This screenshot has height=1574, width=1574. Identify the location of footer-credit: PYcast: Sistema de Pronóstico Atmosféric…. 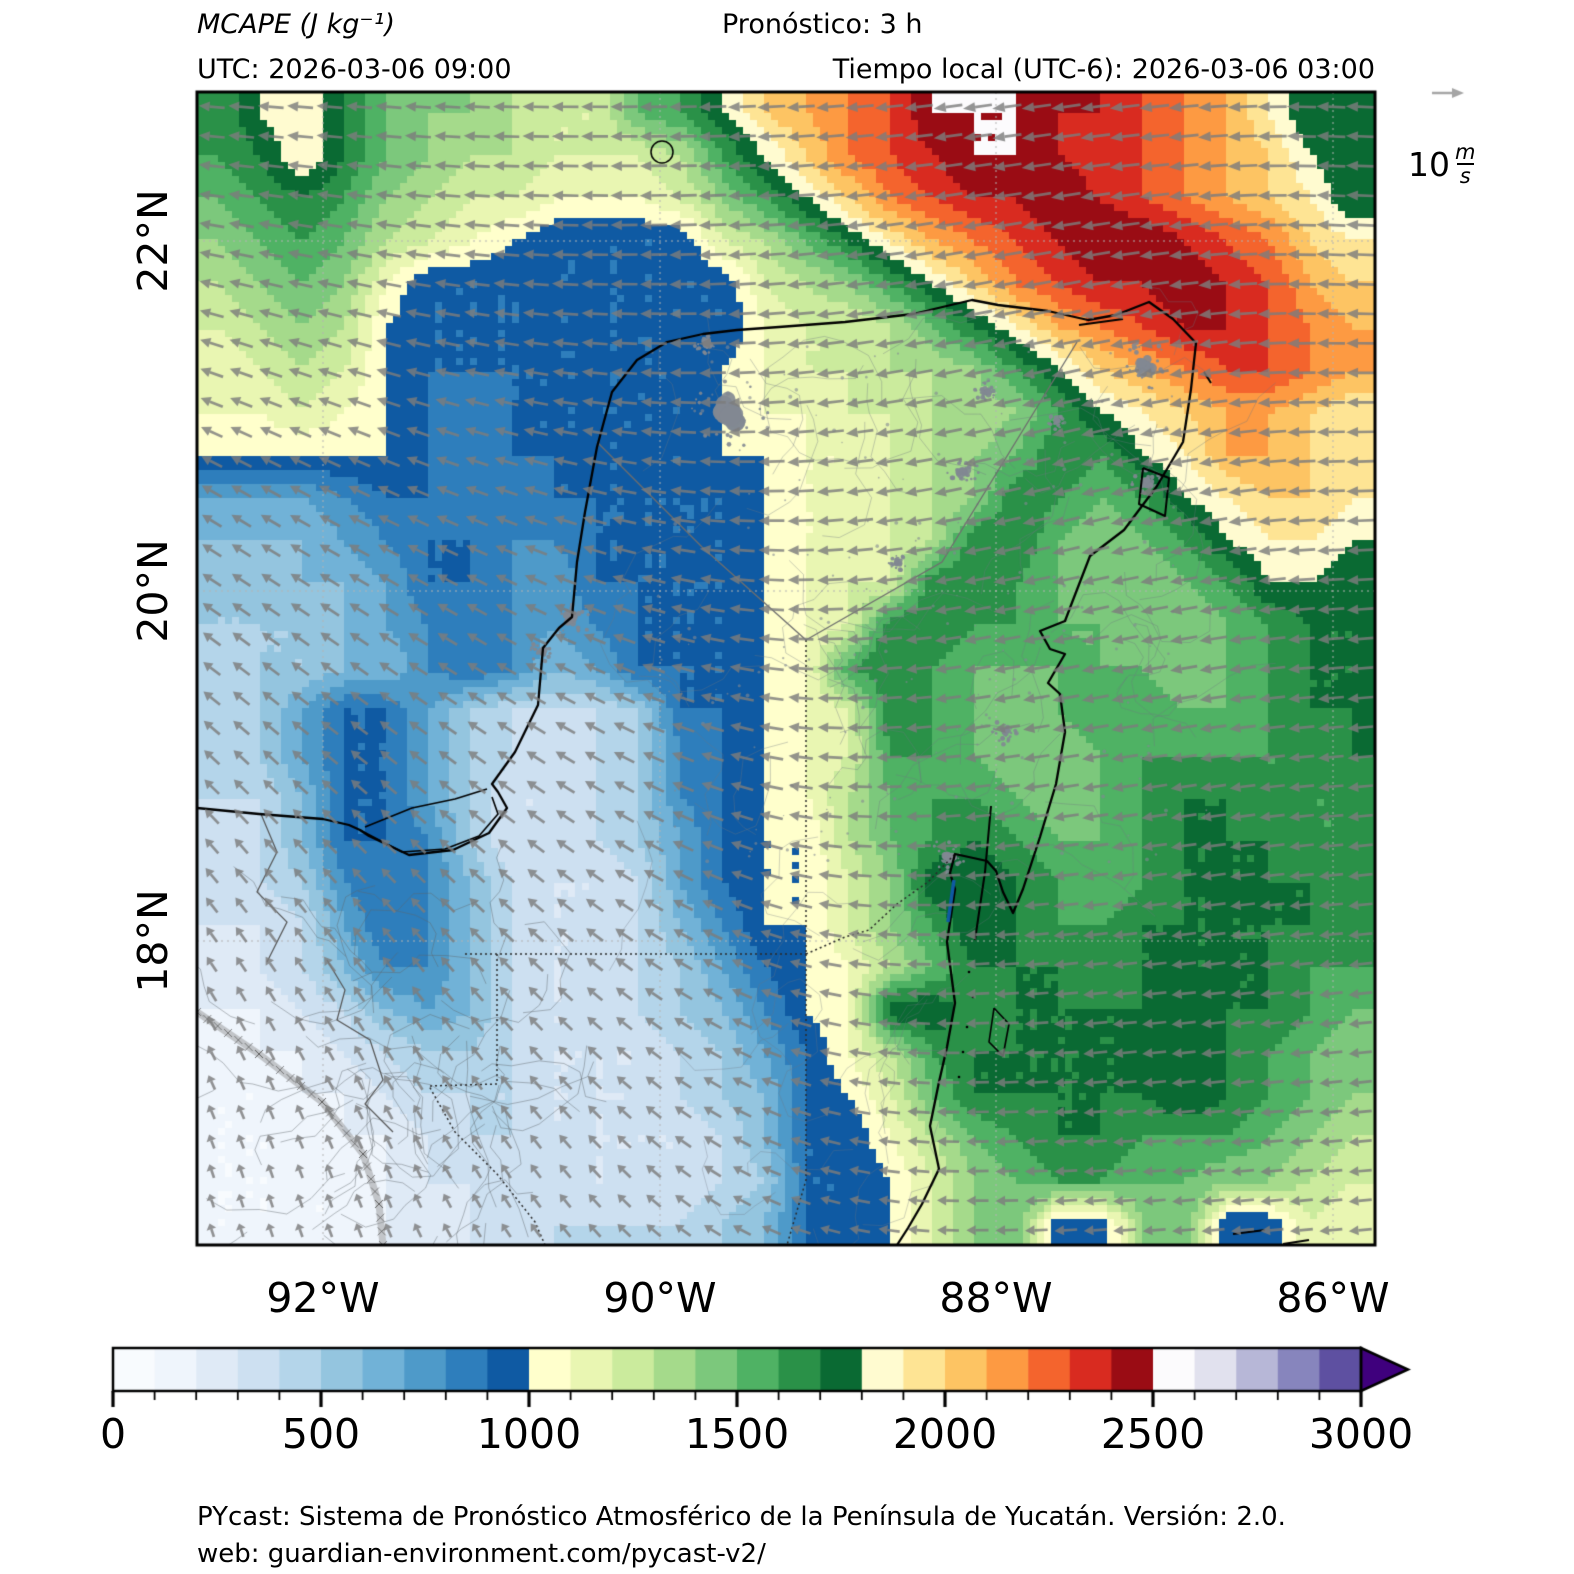
(741, 1517).